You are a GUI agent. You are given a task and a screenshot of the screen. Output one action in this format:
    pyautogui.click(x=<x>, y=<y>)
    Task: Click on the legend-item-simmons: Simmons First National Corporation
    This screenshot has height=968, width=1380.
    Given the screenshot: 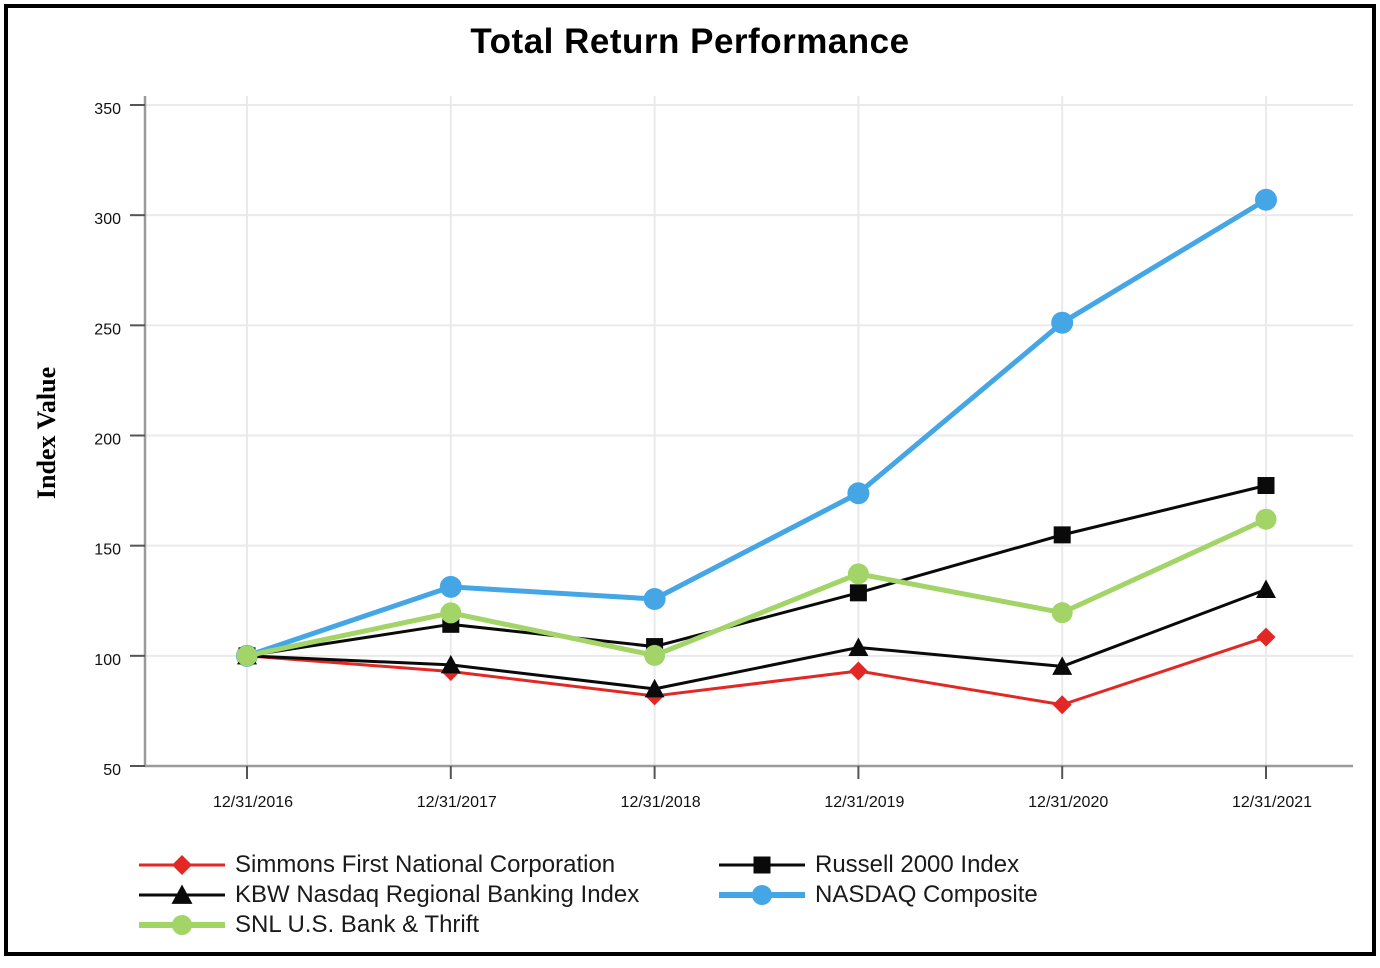 What is the action you would take?
    pyautogui.click(x=388, y=865)
    